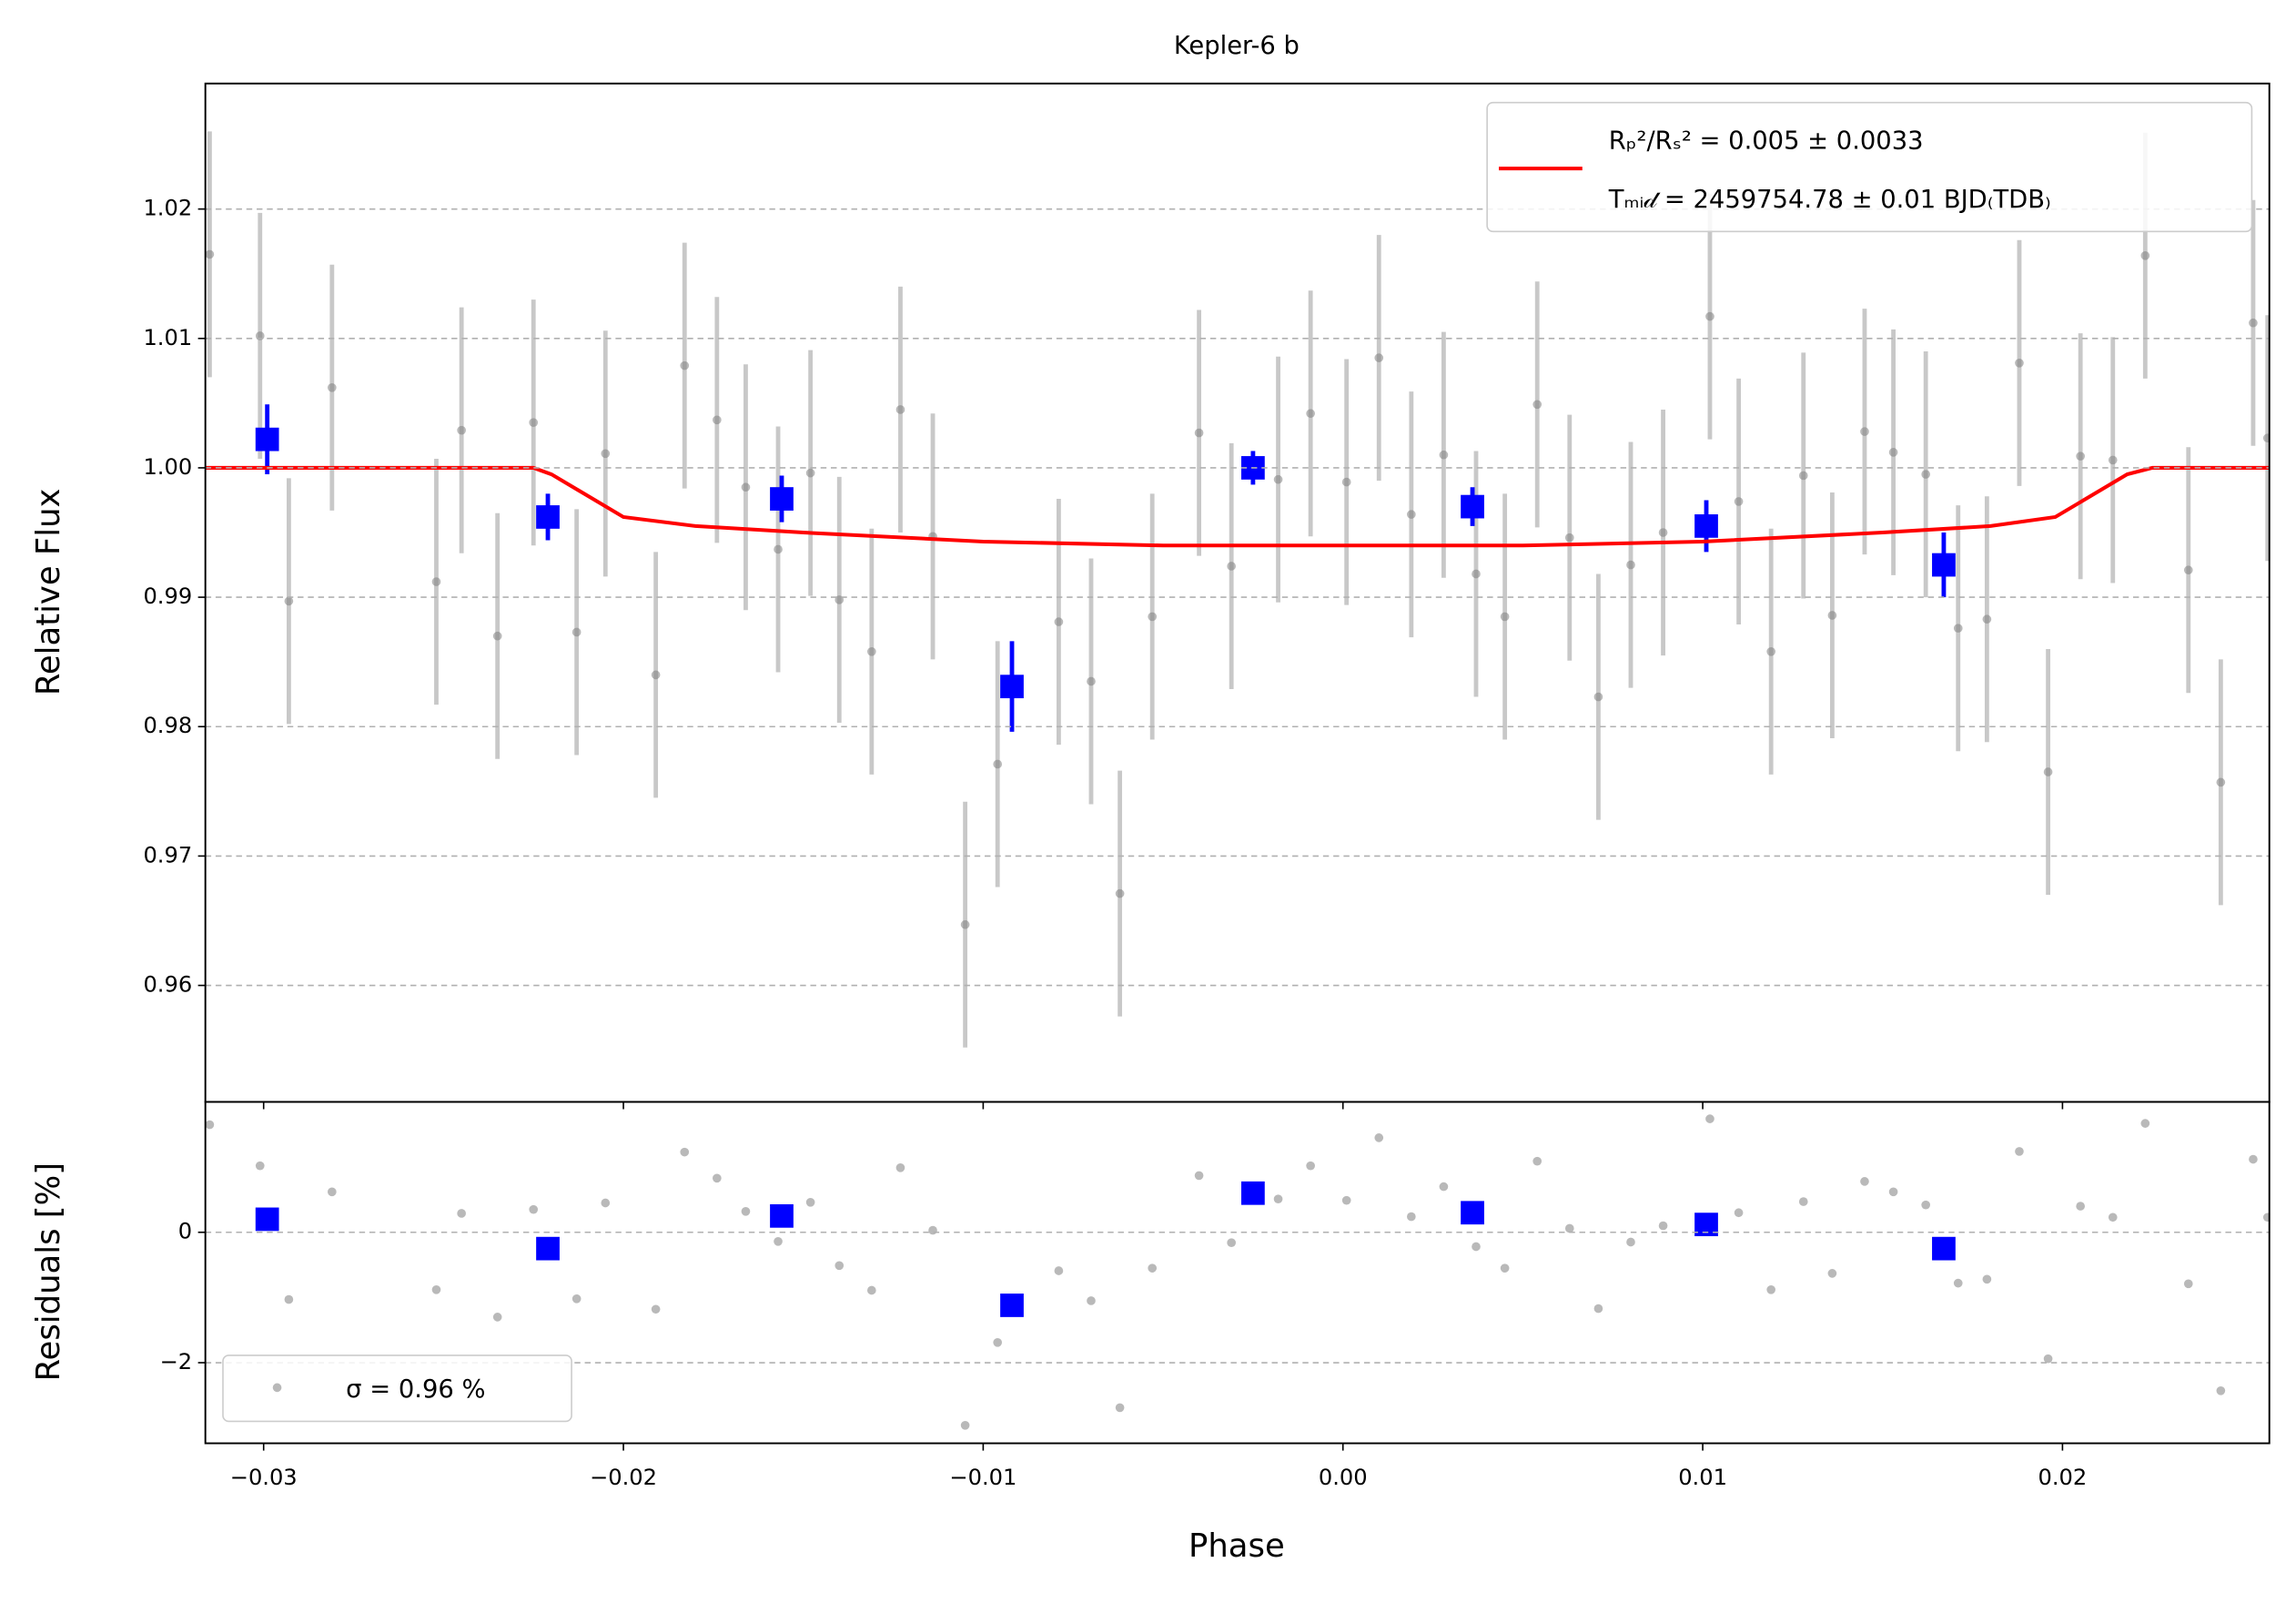 This screenshot has height=1603, width=2296. I want to click on legend-label: Rₚ²/Rₛ² = 0.005 ± 0.0033, so click(1767, 141).